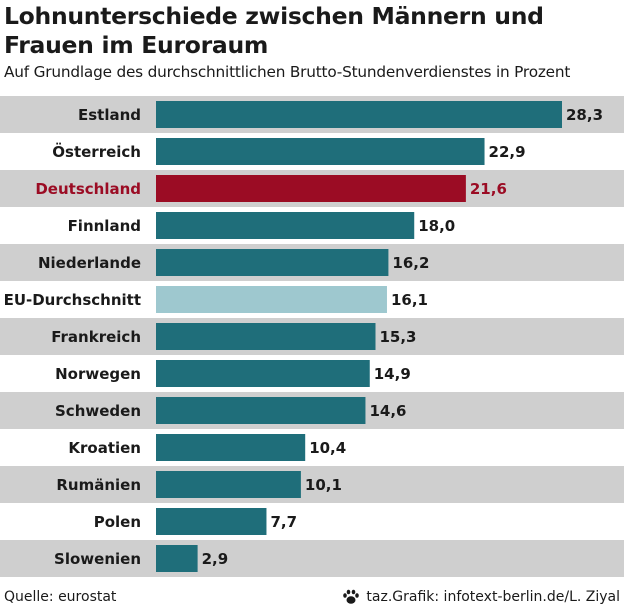 The width and height of the screenshot is (624, 607). Describe the element at coordinates (266, 336) in the screenshot. I see `bar-frankreich` at that location.